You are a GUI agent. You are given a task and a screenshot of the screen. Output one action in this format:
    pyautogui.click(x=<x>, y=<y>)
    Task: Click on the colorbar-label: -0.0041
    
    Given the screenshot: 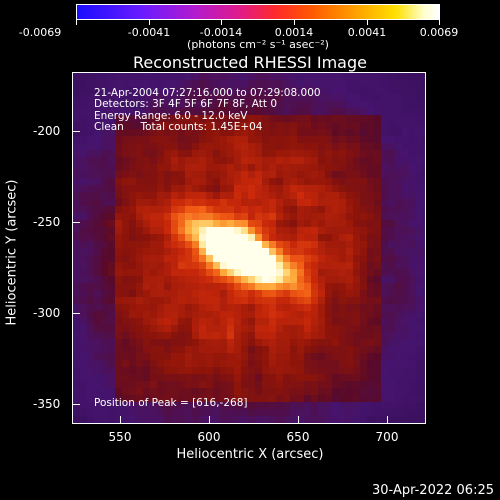 What is the action you would take?
    pyautogui.click(x=149, y=32)
    